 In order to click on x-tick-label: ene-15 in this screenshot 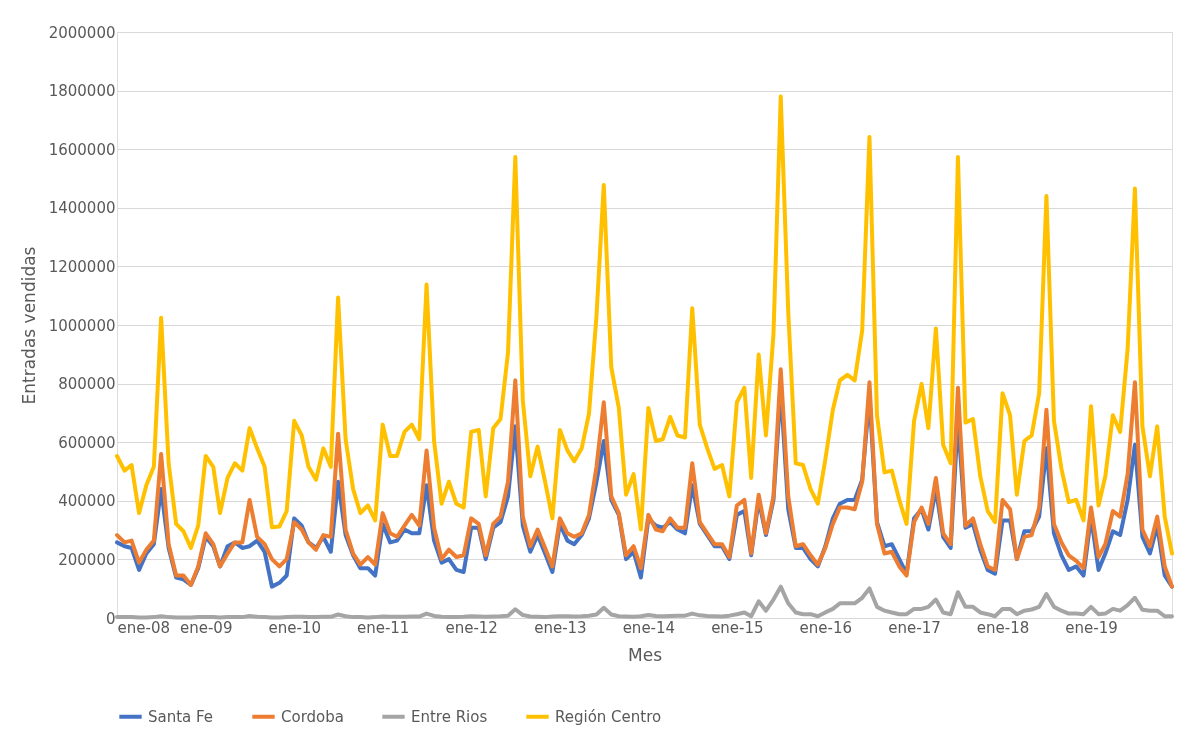, I will do `click(737, 627)`.